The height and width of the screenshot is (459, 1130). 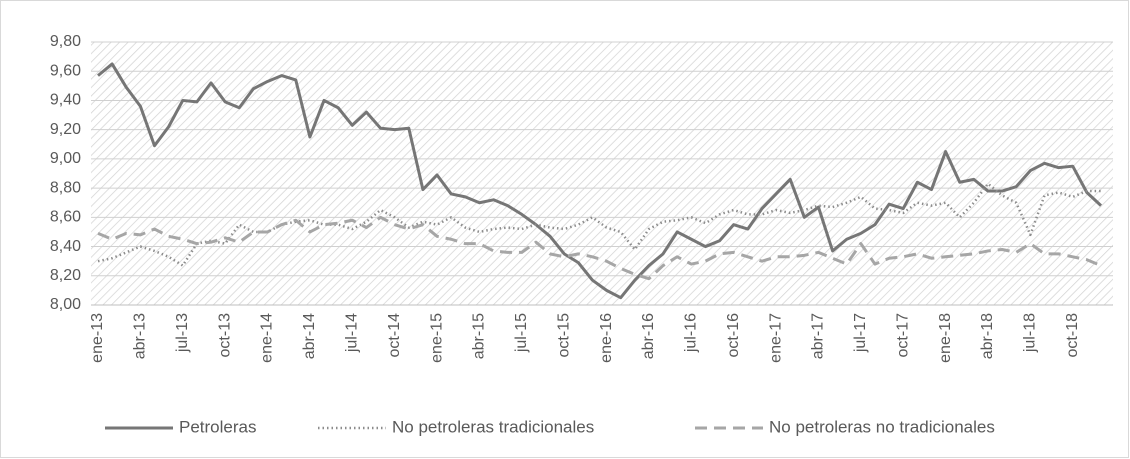 What do you see at coordinates (733, 335) in the screenshot?
I see `x-tick-label: oct-16` at bounding box center [733, 335].